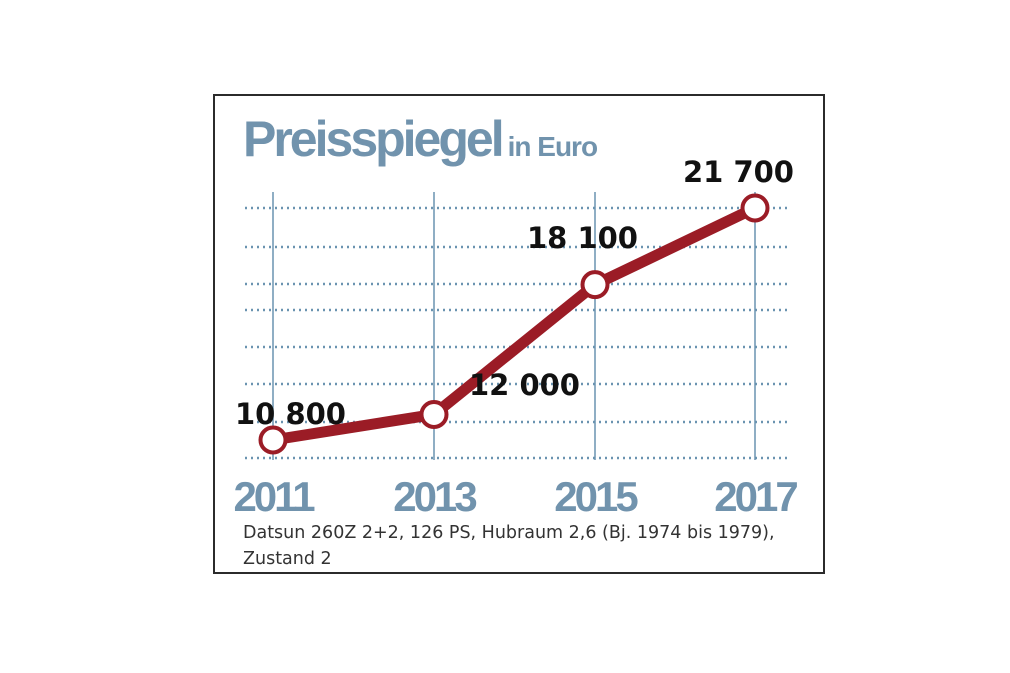 This screenshot has width=1010, height=673. What do you see at coordinates (582, 238) in the screenshot?
I see `data-label: 18 100` at bounding box center [582, 238].